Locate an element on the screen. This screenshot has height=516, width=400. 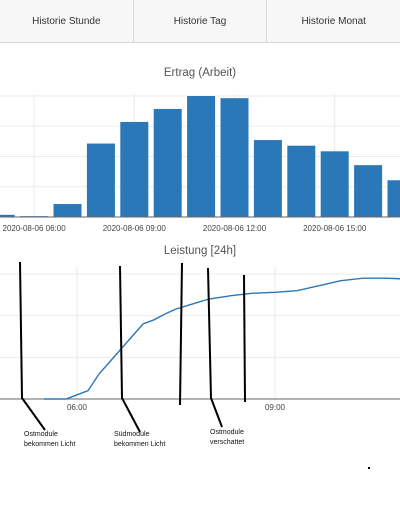
bar-x-tick-label: 2020-08-06 15:00 is located at coordinates (335, 228).